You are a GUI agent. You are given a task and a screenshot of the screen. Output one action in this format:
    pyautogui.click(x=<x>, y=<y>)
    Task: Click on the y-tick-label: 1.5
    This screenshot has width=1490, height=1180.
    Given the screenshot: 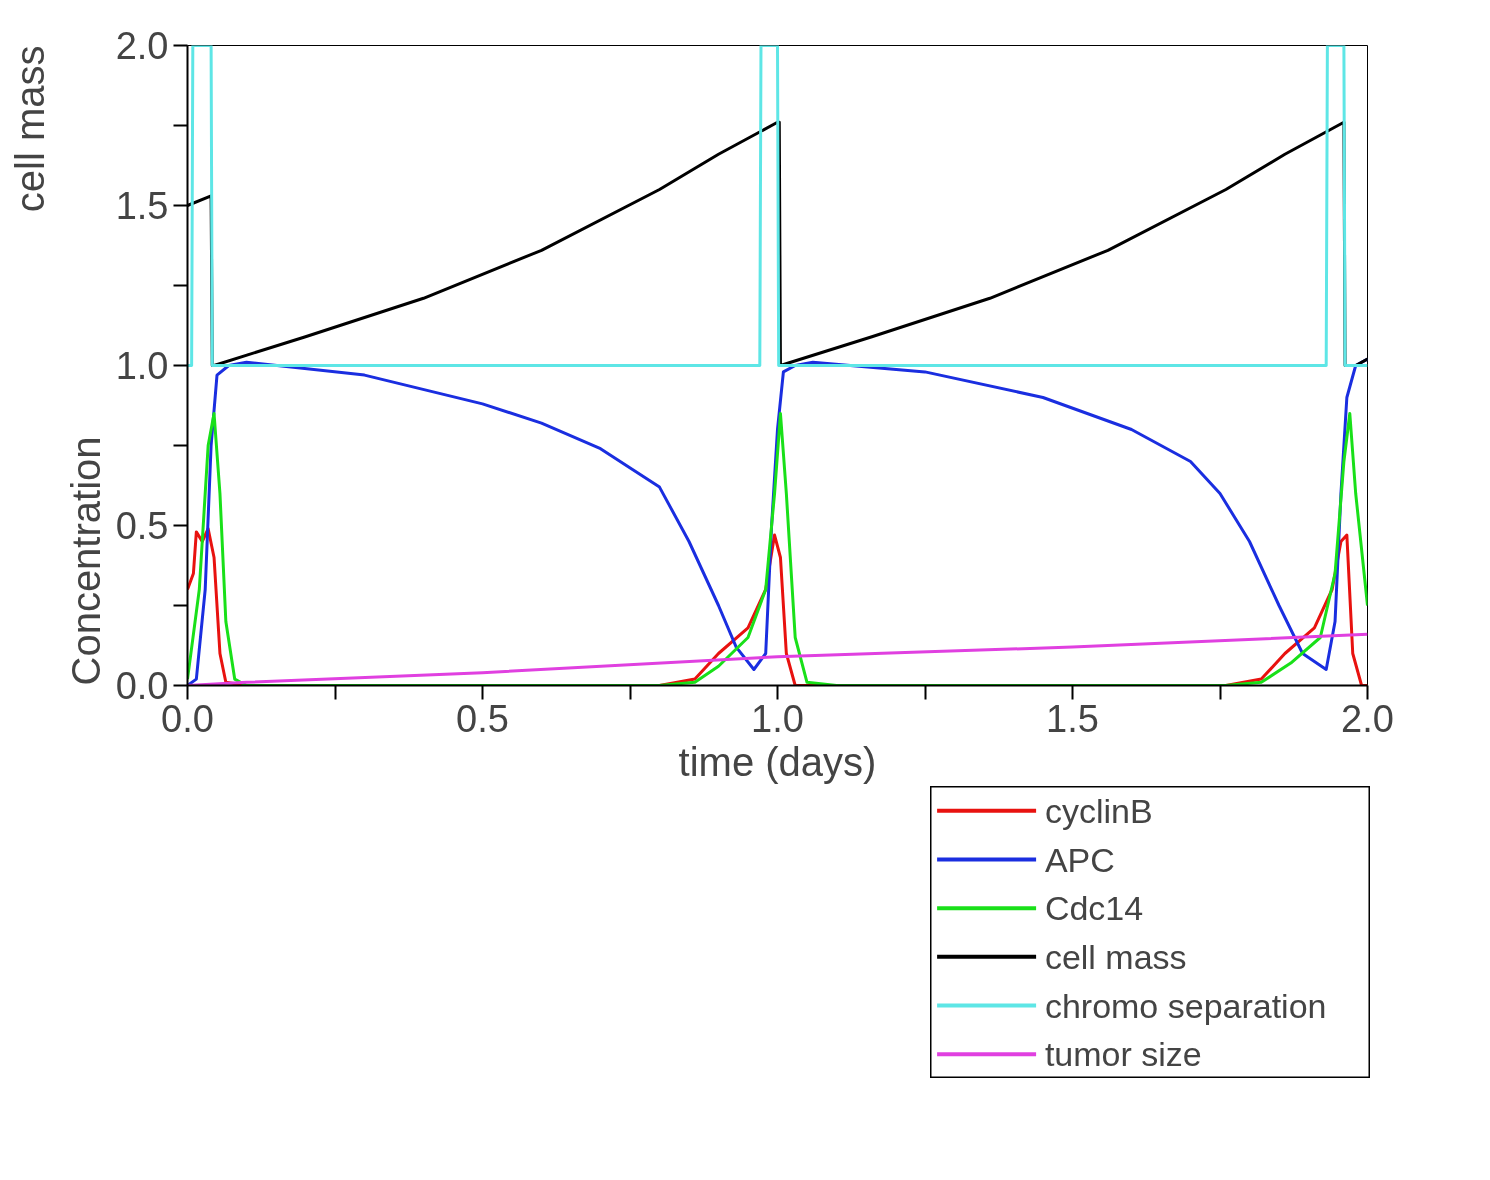 What is the action you would take?
    pyautogui.click(x=142, y=206)
    